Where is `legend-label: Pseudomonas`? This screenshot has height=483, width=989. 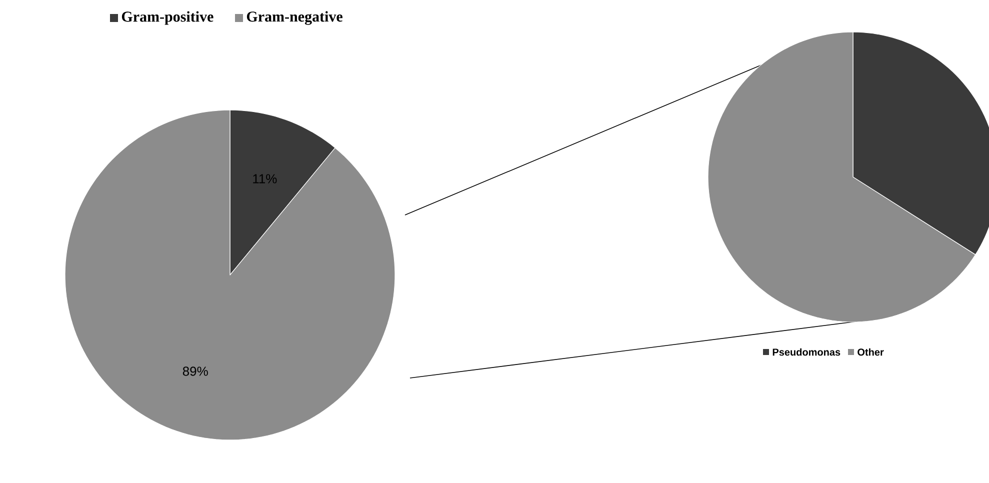
legend-label: Pseudomonas is located at coordinates (806, 352).